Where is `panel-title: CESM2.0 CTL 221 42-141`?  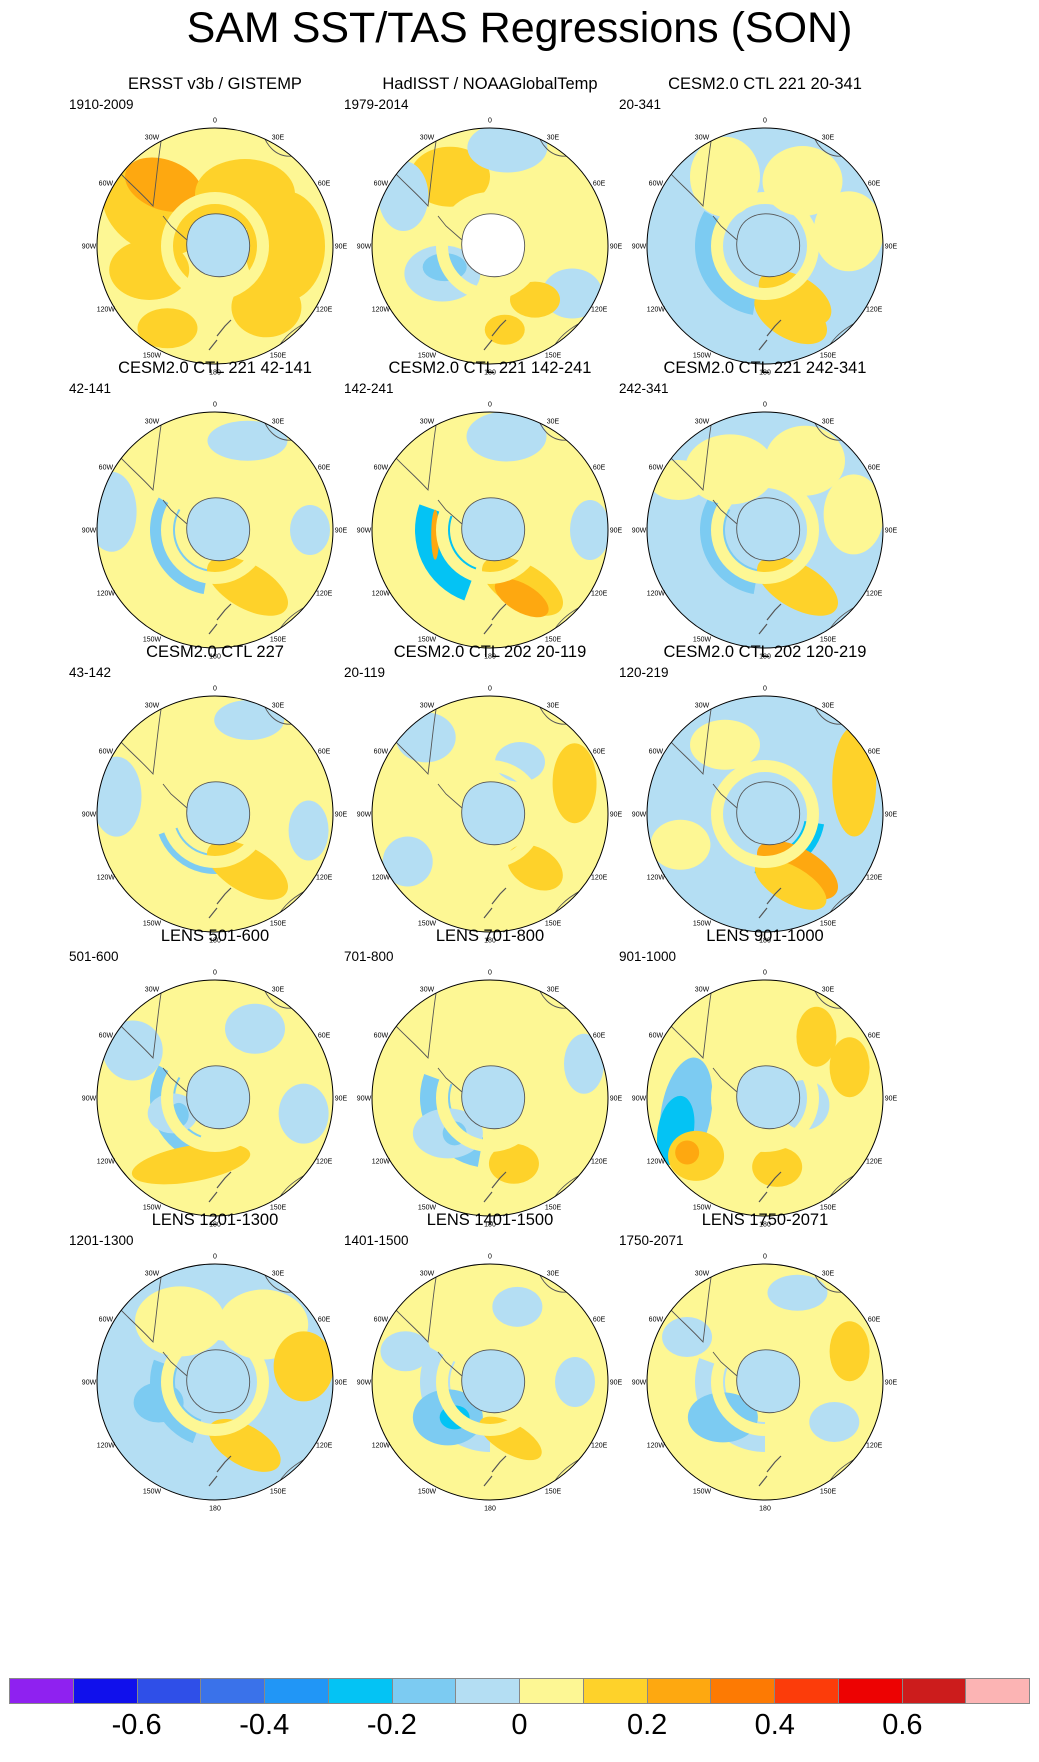 panel-title: CESM2.0 CTL 221 42-141 is located at coordinates (215, 368).